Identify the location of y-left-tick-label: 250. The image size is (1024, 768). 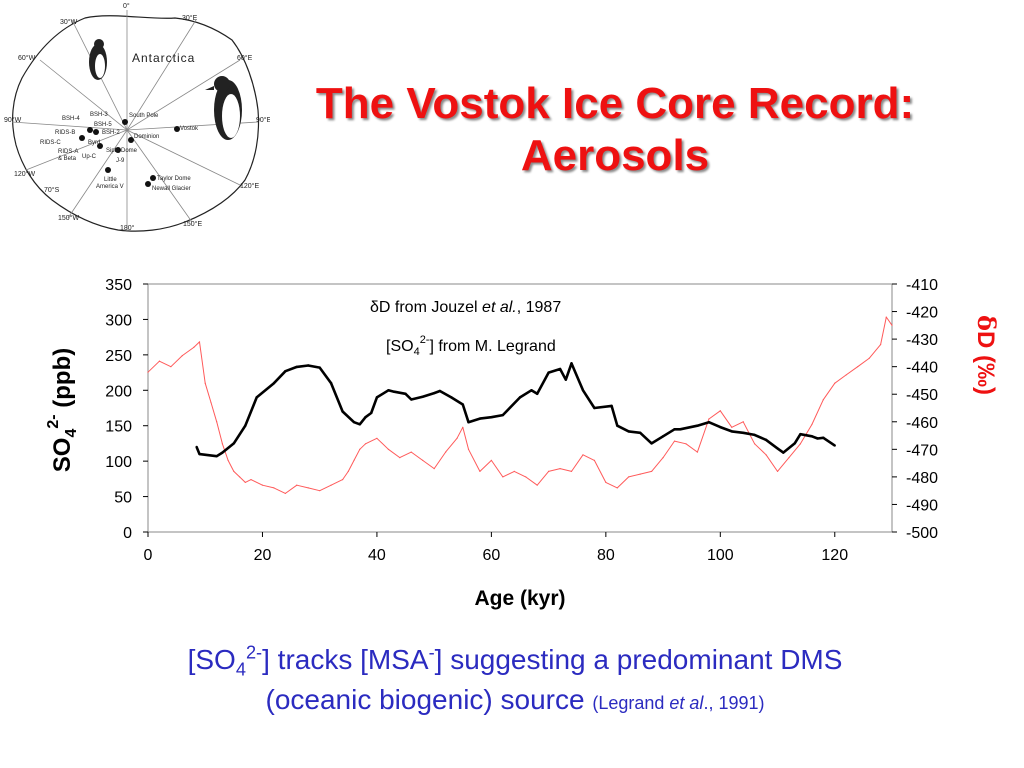
(118, 356).